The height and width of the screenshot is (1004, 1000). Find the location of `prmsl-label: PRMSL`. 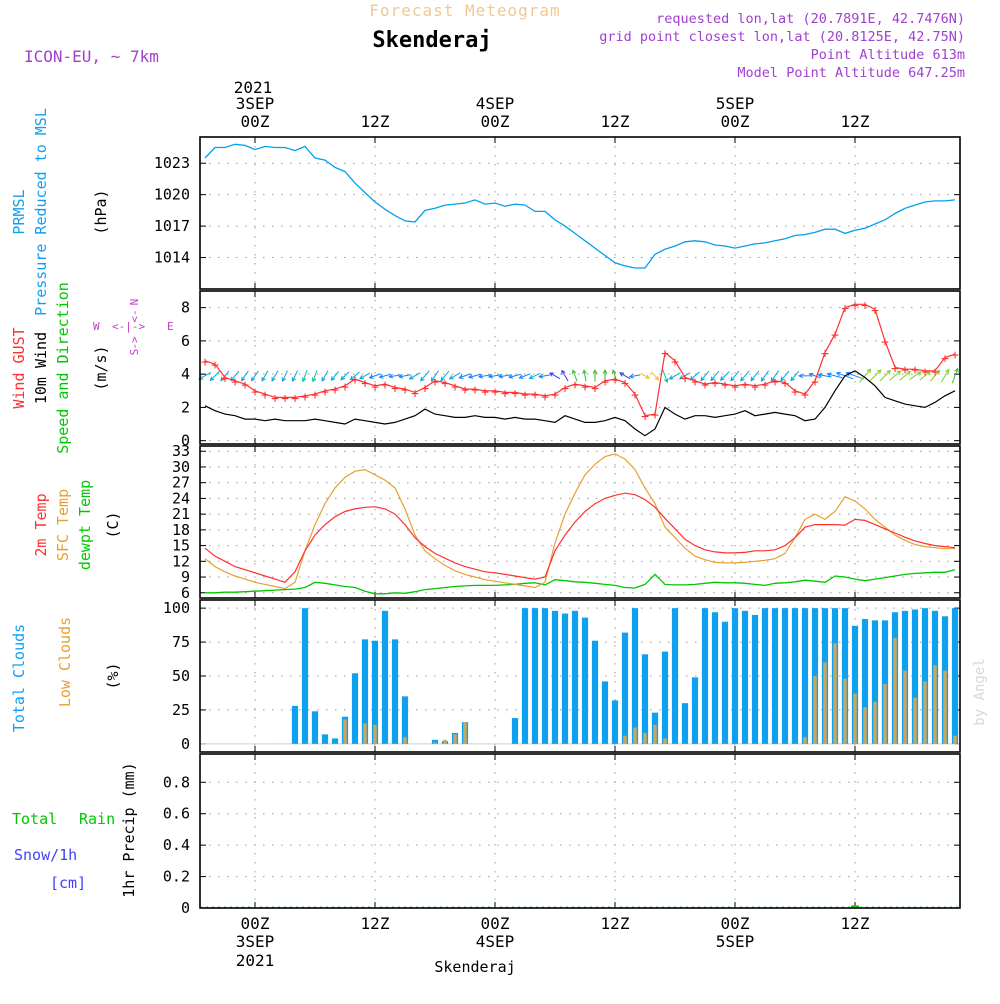

prmsl-label: PRMSL is located at coordinates (19, 211).